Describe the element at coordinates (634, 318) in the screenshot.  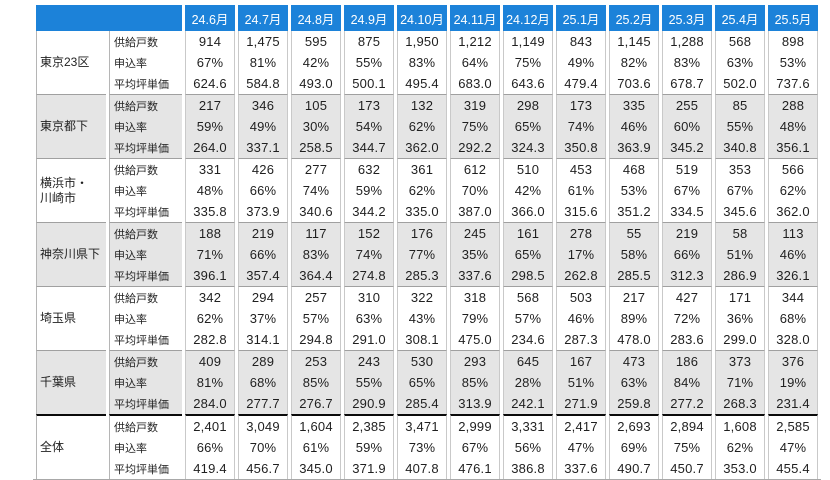
I see `value-cell: 89%` at that location.